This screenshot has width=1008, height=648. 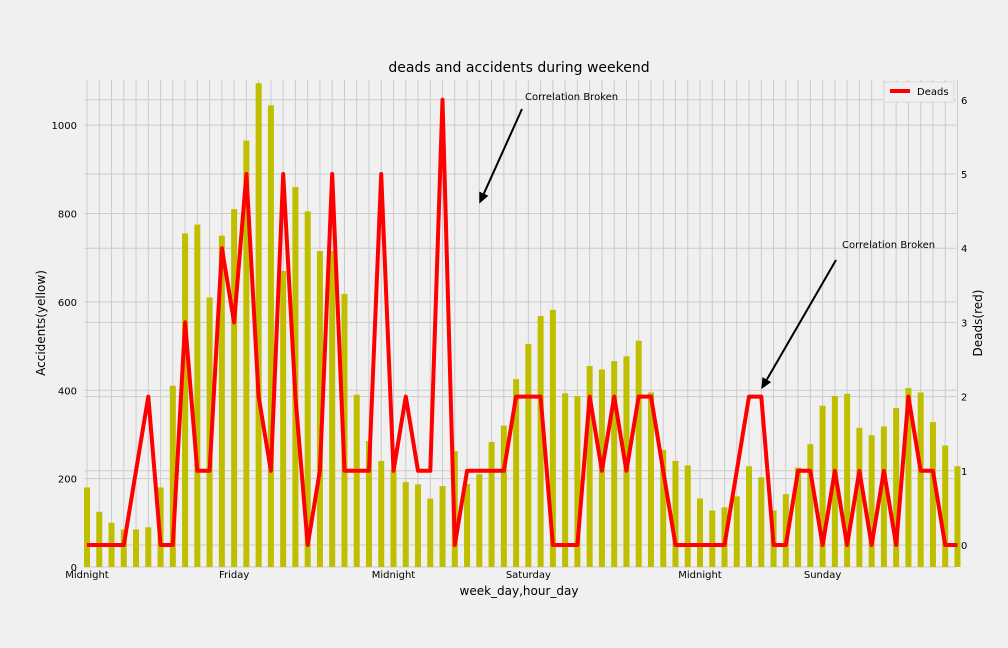 What do you see at coordinates (964, 398) in the screenshot?
I see `right-tick-label: 2` at bounding box center [964, 398].